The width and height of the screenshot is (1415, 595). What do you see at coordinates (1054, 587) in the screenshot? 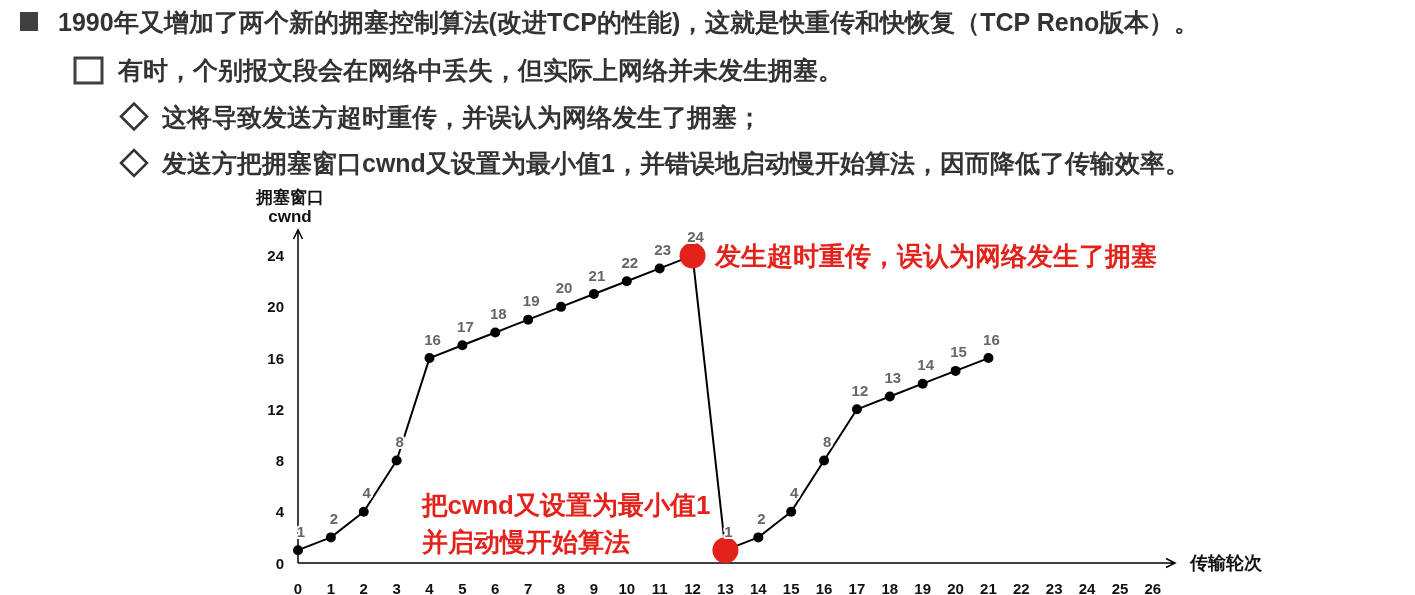
I see `x-tick: 23` at bounding box center [1054, 587].